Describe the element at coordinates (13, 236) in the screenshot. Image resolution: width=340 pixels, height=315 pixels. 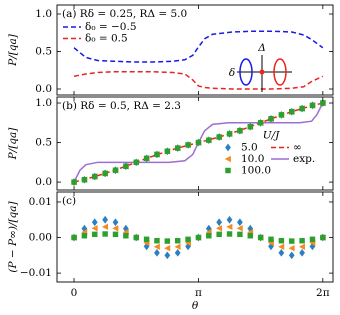
I see `y-axis-label: (P − P∞)/[qa]` at that location.